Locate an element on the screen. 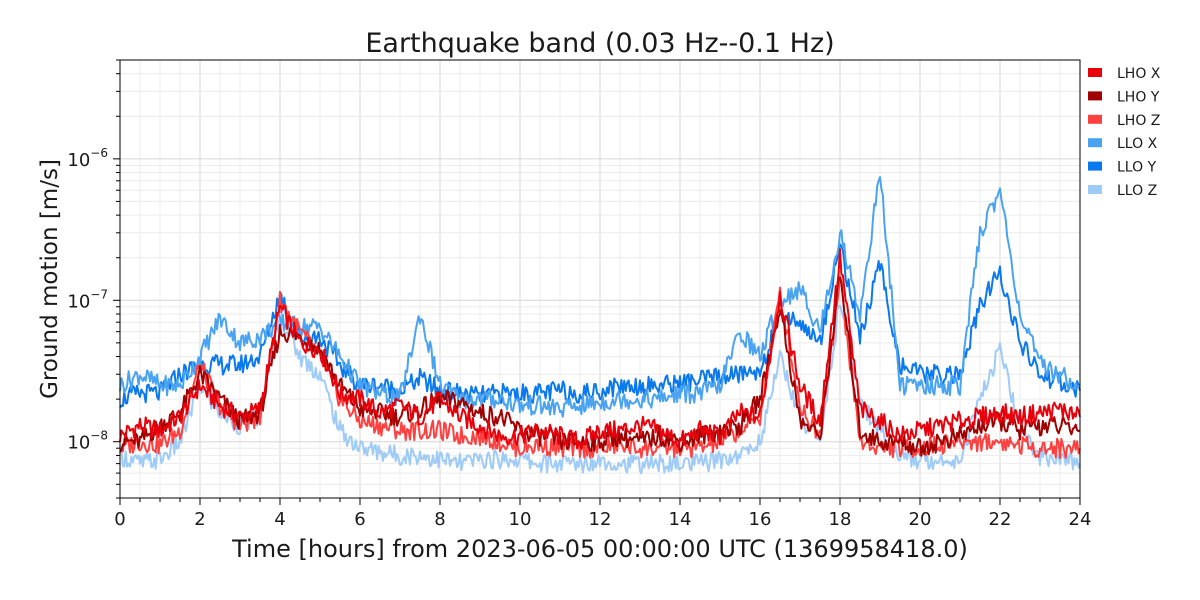 The height and width of the screenshot is (600, 1200). x-tick-label: 10 is located at coordinates (520, 519).